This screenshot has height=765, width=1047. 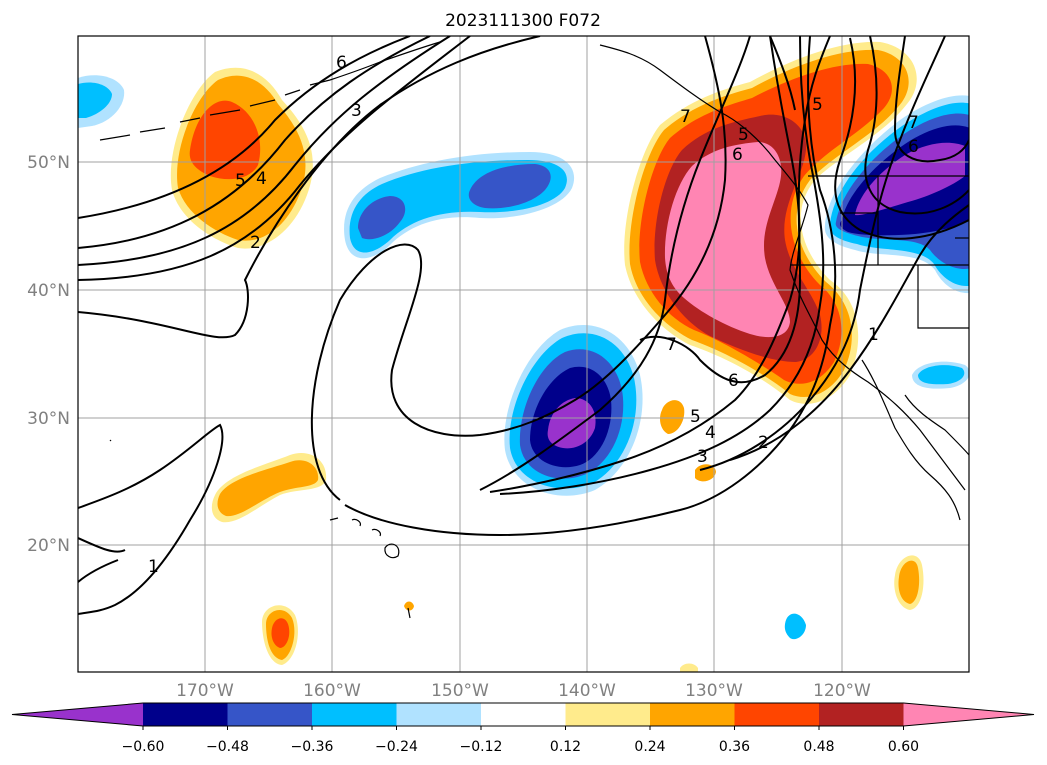 I want to click on lat-label: 50°N, so click(x=48, y=163).